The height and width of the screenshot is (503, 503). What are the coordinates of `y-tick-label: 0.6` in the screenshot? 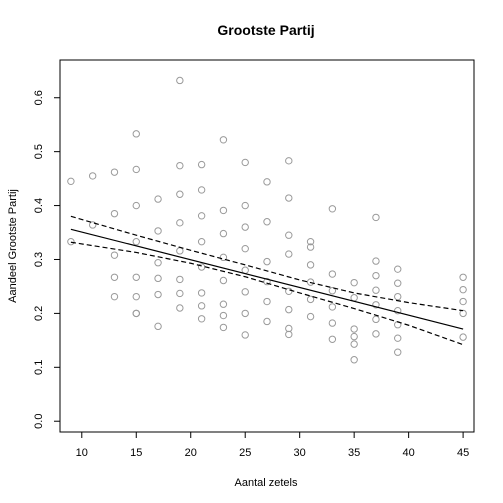 It's located at (39, 97).